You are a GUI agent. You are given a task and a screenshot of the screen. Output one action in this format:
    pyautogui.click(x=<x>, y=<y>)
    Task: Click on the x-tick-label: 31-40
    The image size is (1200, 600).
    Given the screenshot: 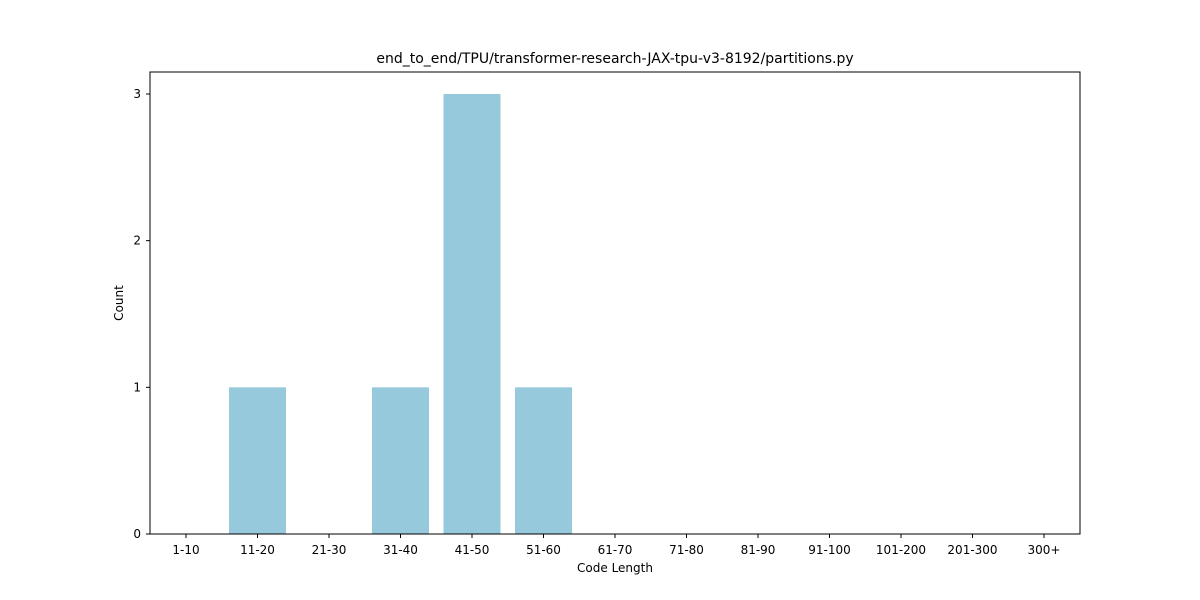 What is the action you would take?
    pyautogui.click(x=400, y=550)
    